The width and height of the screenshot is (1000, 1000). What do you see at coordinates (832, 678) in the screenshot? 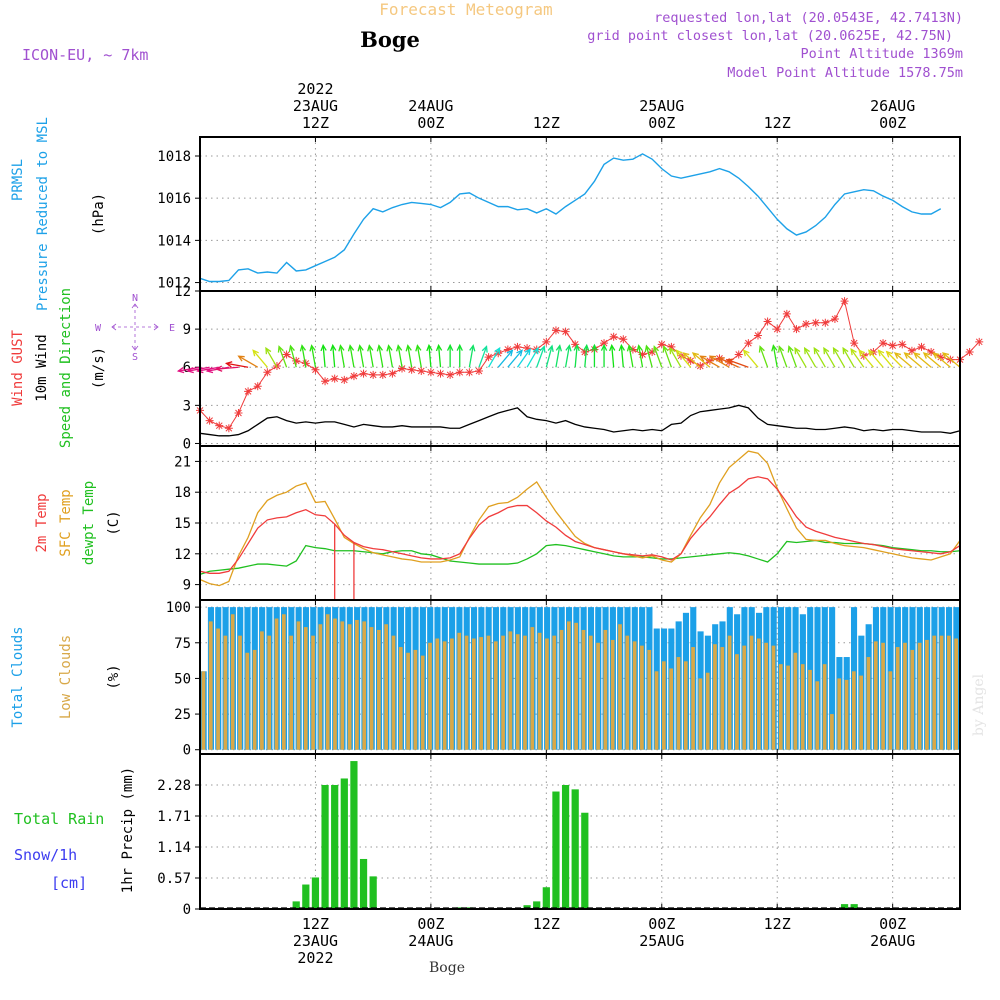
I see `total-cloud-bar` at bounding box center [832, 678].